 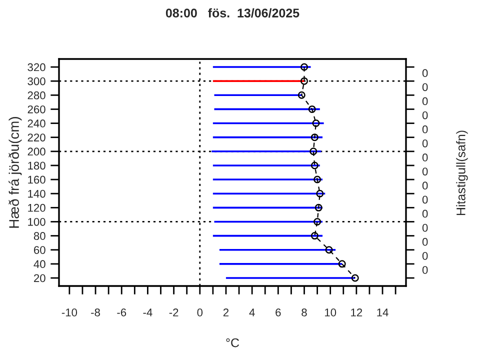 What do you see at coordinates (37, 180) in the screenshot?
I see `y-tick-label: 160` at bounding box center [37, 180].